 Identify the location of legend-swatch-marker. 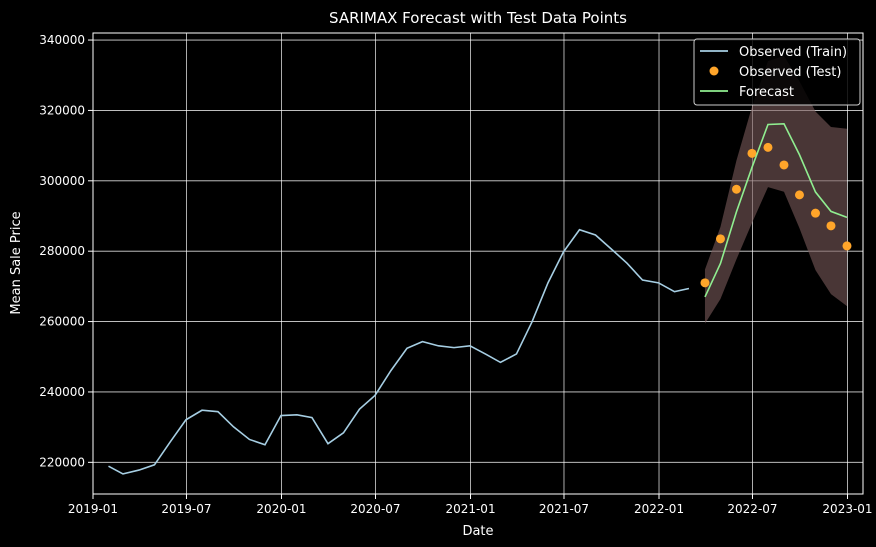
(714, 71).